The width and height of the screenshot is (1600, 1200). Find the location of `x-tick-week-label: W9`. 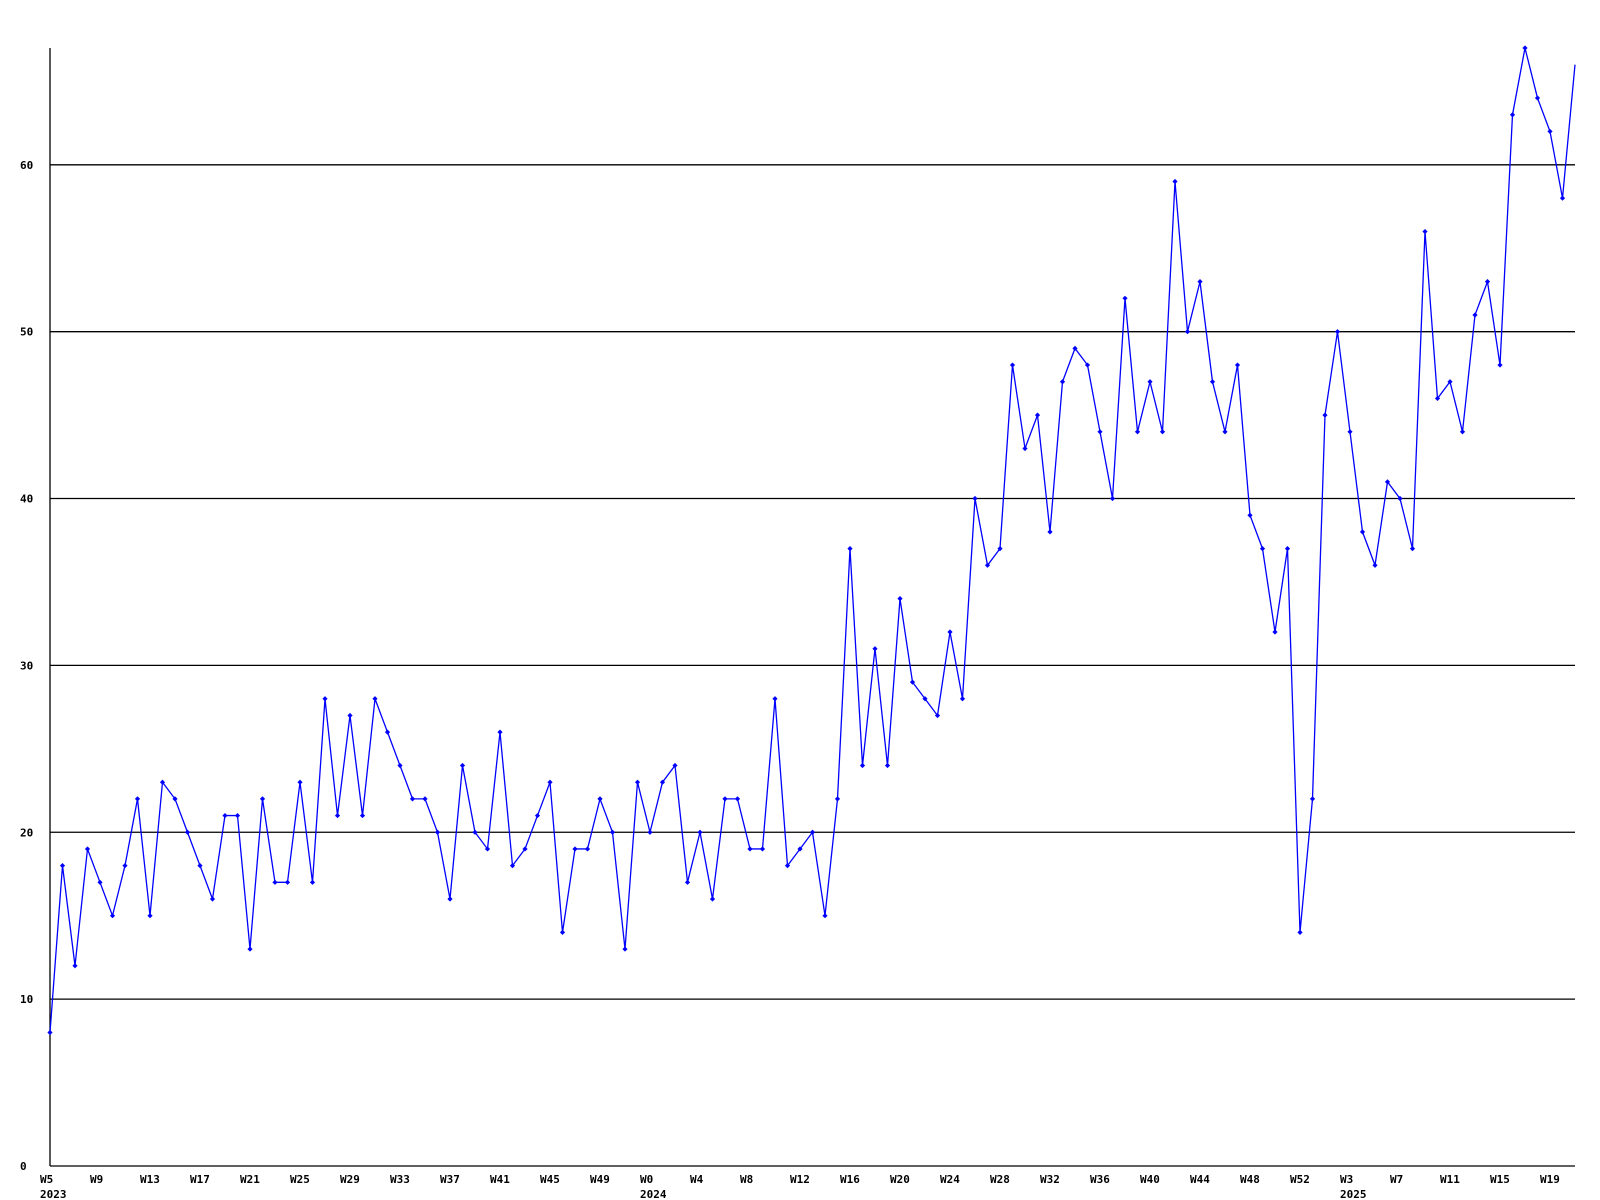

x-tick-week-label: W9 is located at coordinates (96, 1179).